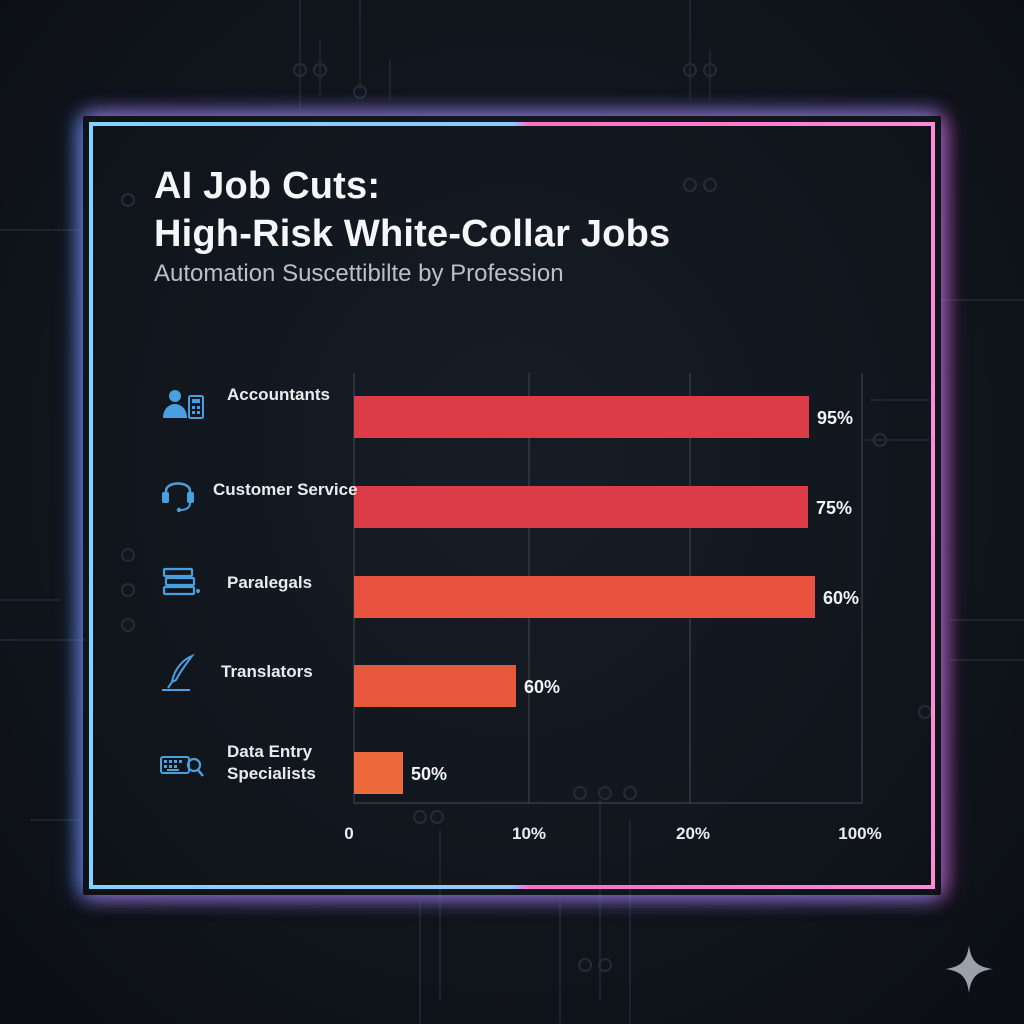 The height and width of the screenshot is (1024, 1024). What do you see at coordinates (834, 508) in the screenshot?
I see `bar-value-label: 75%` at bounding box center [834, 508].